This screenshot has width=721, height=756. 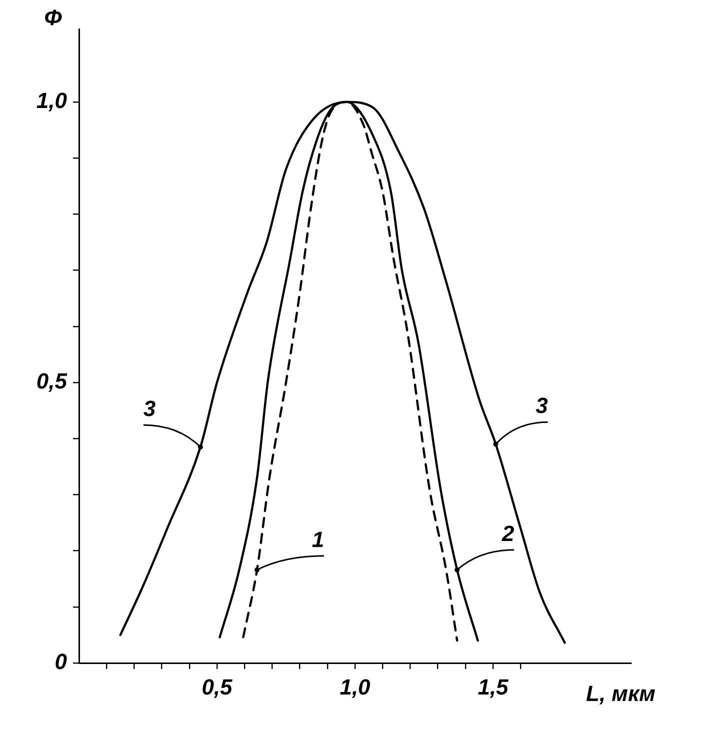 What do you see at coordinates (621, 693) in the screenshot?
I see `x-axis-title: L, мкм` at bounding box center [621, 693].